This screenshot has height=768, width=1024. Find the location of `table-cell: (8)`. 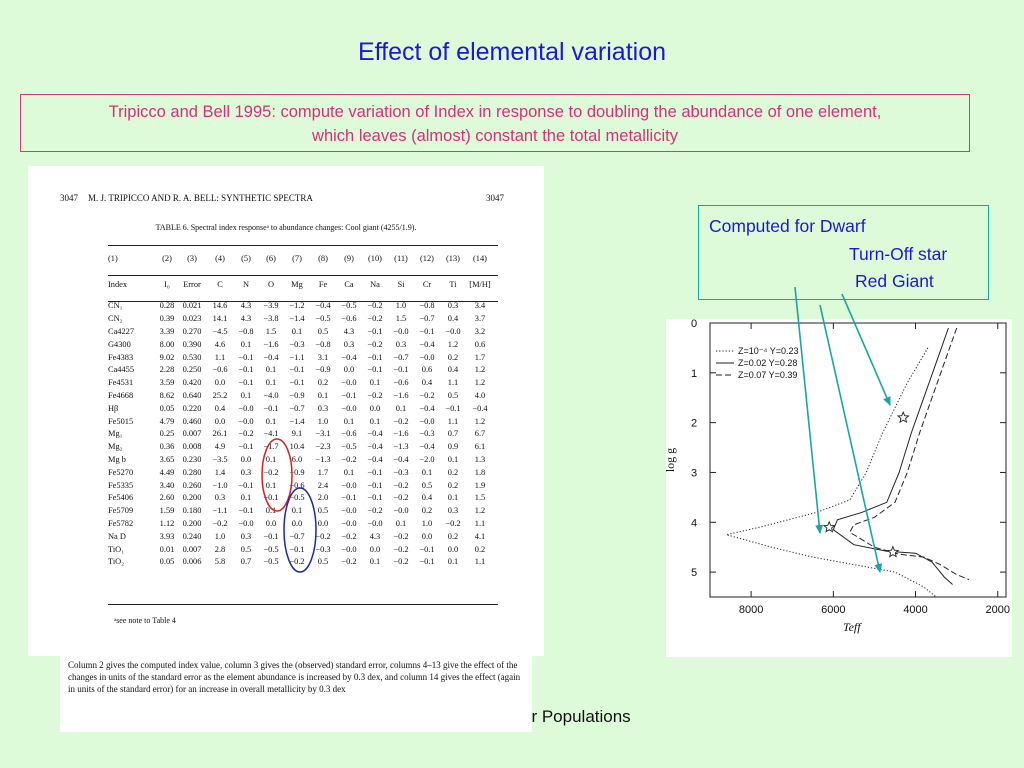

table-cell: (8) is located at coordinates (323, 258).